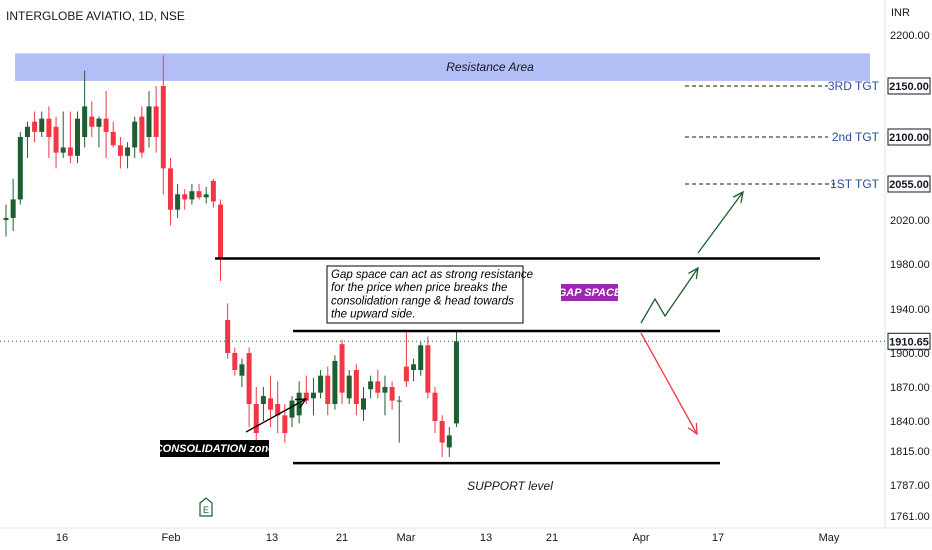  What do you see at coordinates (206, 507) in the screenshot?
I see `earnings-icon: E` at bounding box center [206, 507].